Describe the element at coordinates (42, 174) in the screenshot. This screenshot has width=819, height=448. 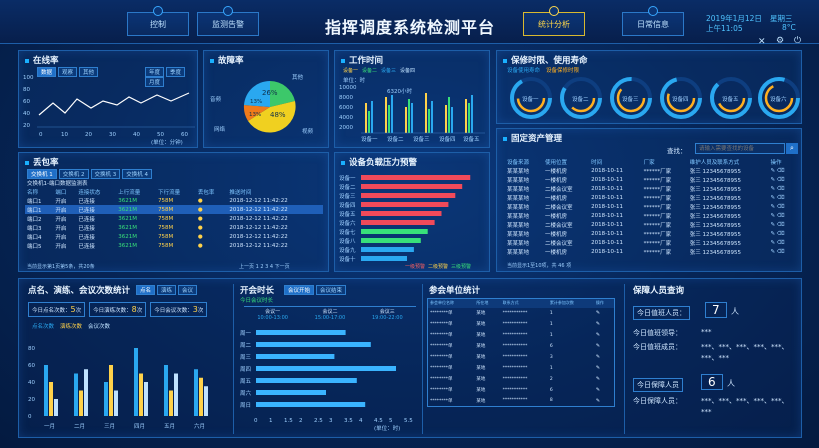
I see `tab-switch-1: 交换机 1` at that location.